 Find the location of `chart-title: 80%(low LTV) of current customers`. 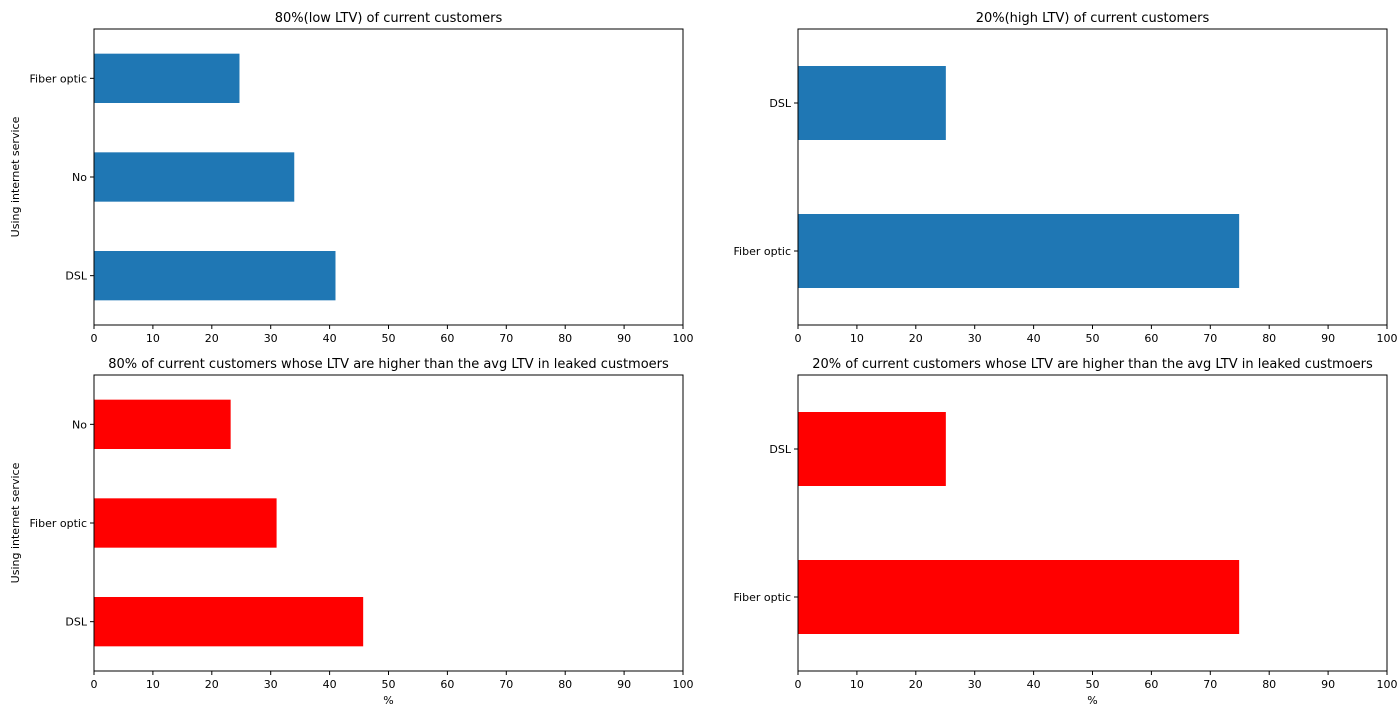

chart-title: 80%(low LTV) of current customers is located at coordinates (389, 18).